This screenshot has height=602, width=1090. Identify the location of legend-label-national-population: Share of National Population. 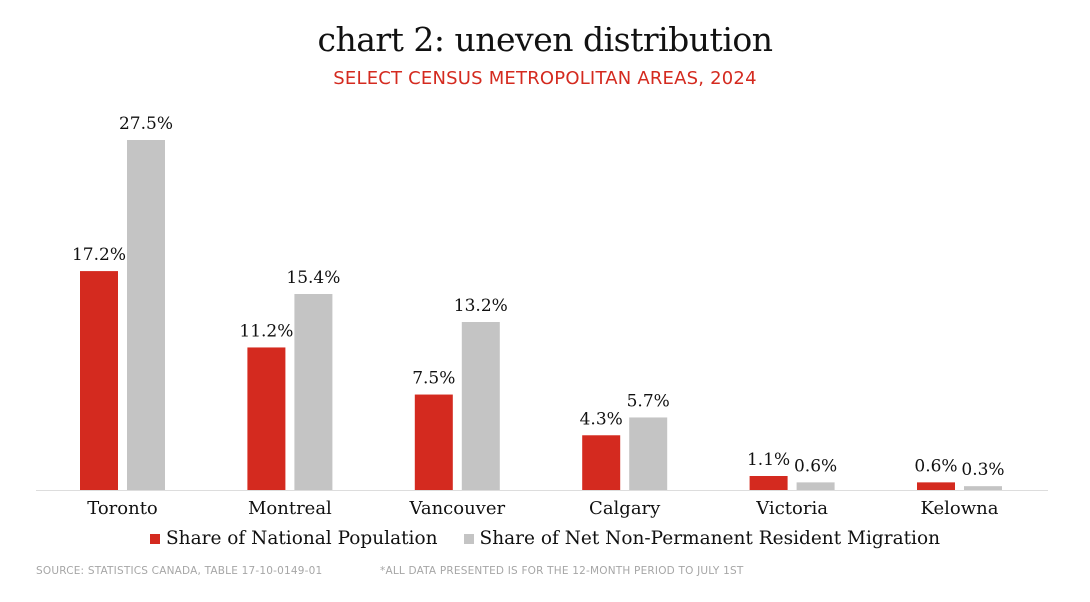
(301, 538).